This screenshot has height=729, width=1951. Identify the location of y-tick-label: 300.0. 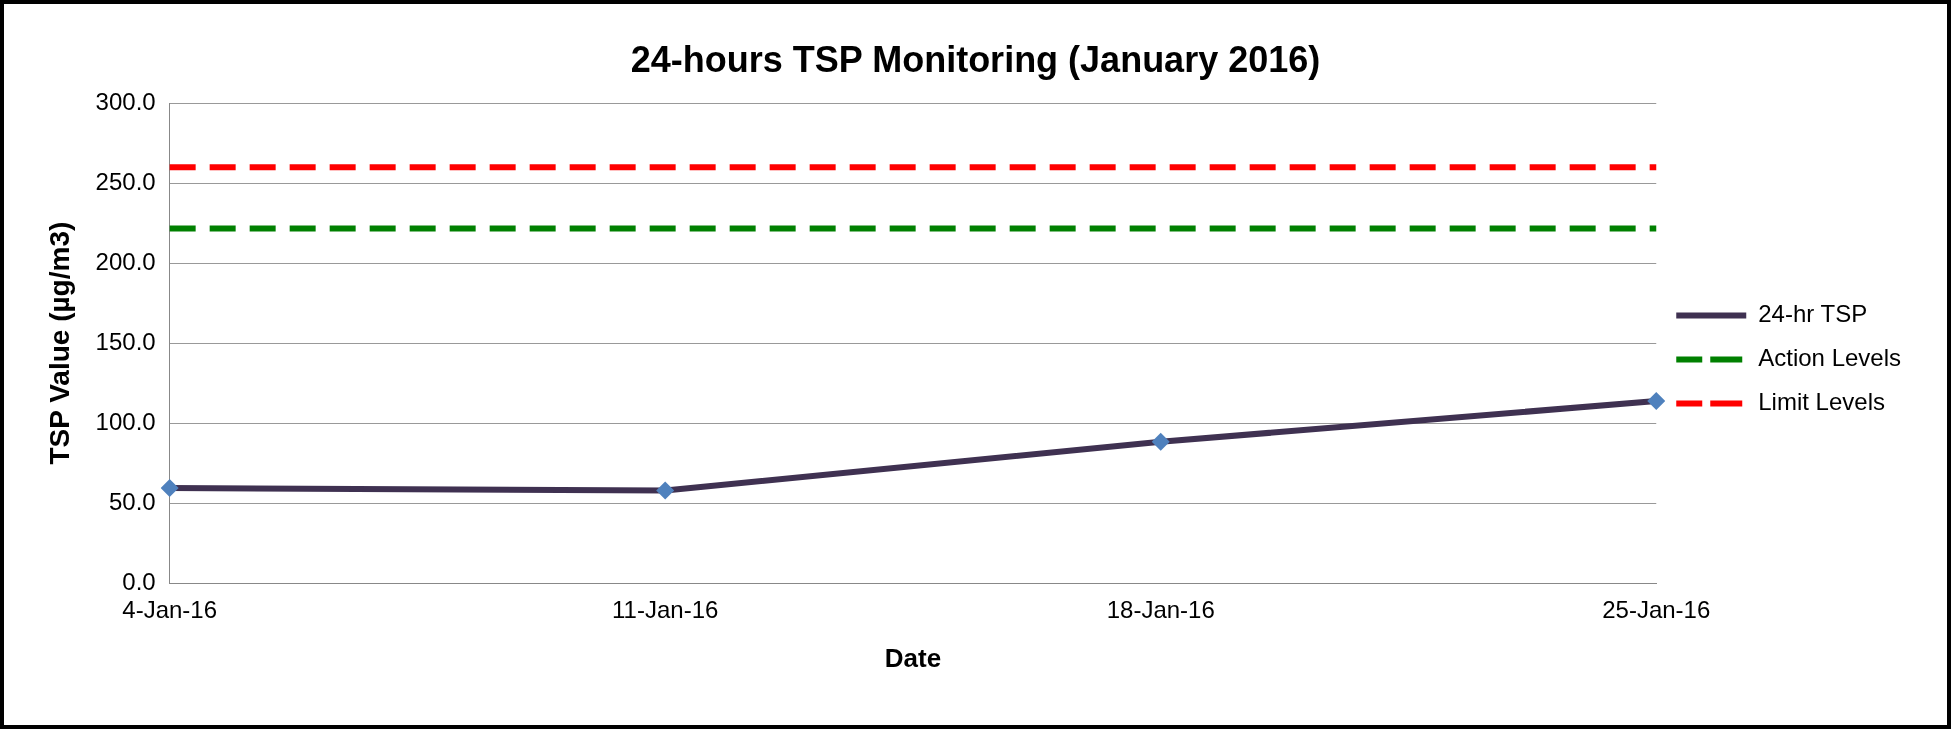
(125, 101).